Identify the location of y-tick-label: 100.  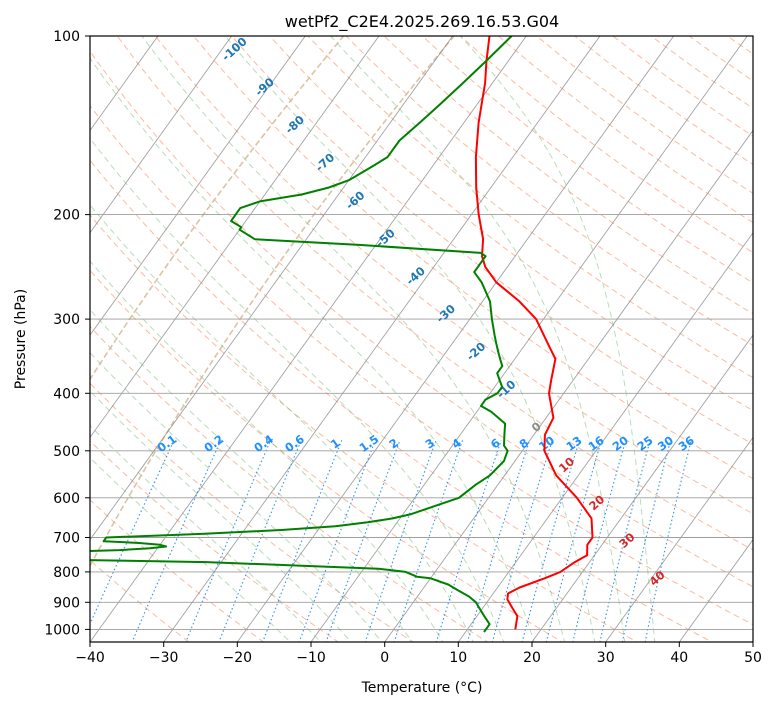
(66, 37).